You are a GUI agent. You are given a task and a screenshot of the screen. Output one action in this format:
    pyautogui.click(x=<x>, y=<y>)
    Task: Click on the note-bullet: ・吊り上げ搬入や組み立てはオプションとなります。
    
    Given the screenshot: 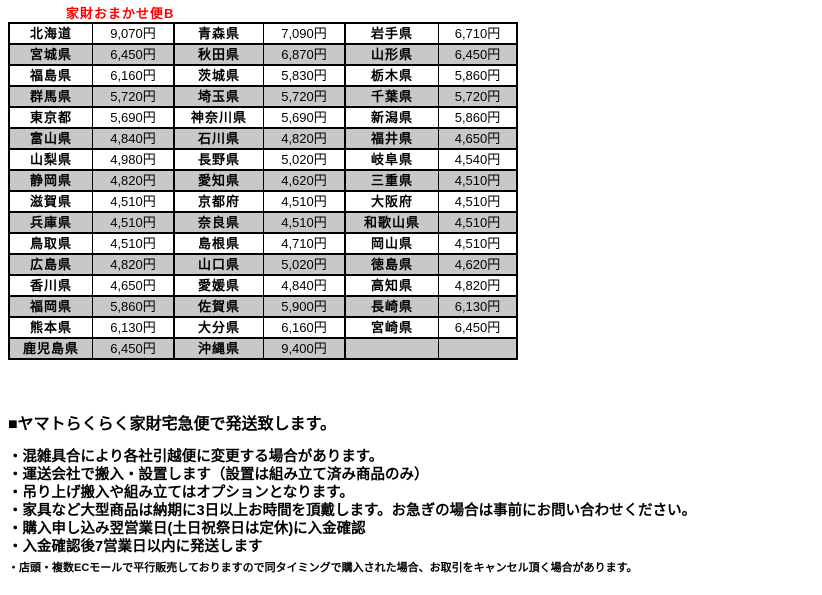 What is the action you would take?
    pyautogui.click(x=181, y=493)
    